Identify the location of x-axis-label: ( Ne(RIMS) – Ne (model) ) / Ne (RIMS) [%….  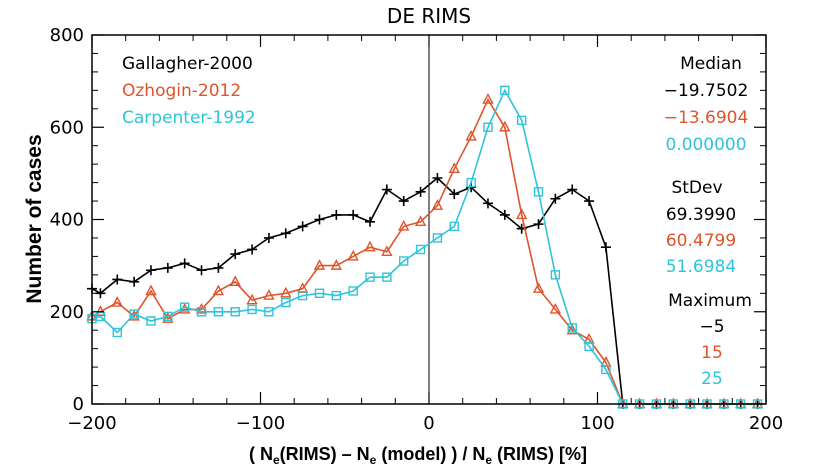
(418, 455).